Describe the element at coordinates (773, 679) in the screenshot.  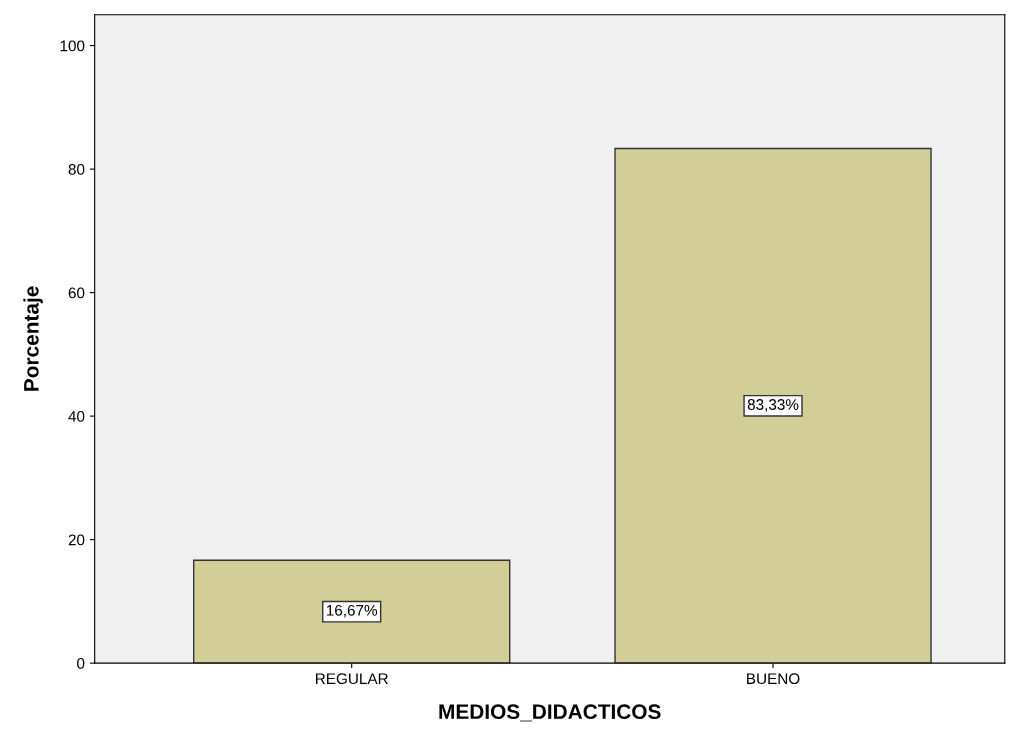
I see `x-tick-label: BUENO` at that location.